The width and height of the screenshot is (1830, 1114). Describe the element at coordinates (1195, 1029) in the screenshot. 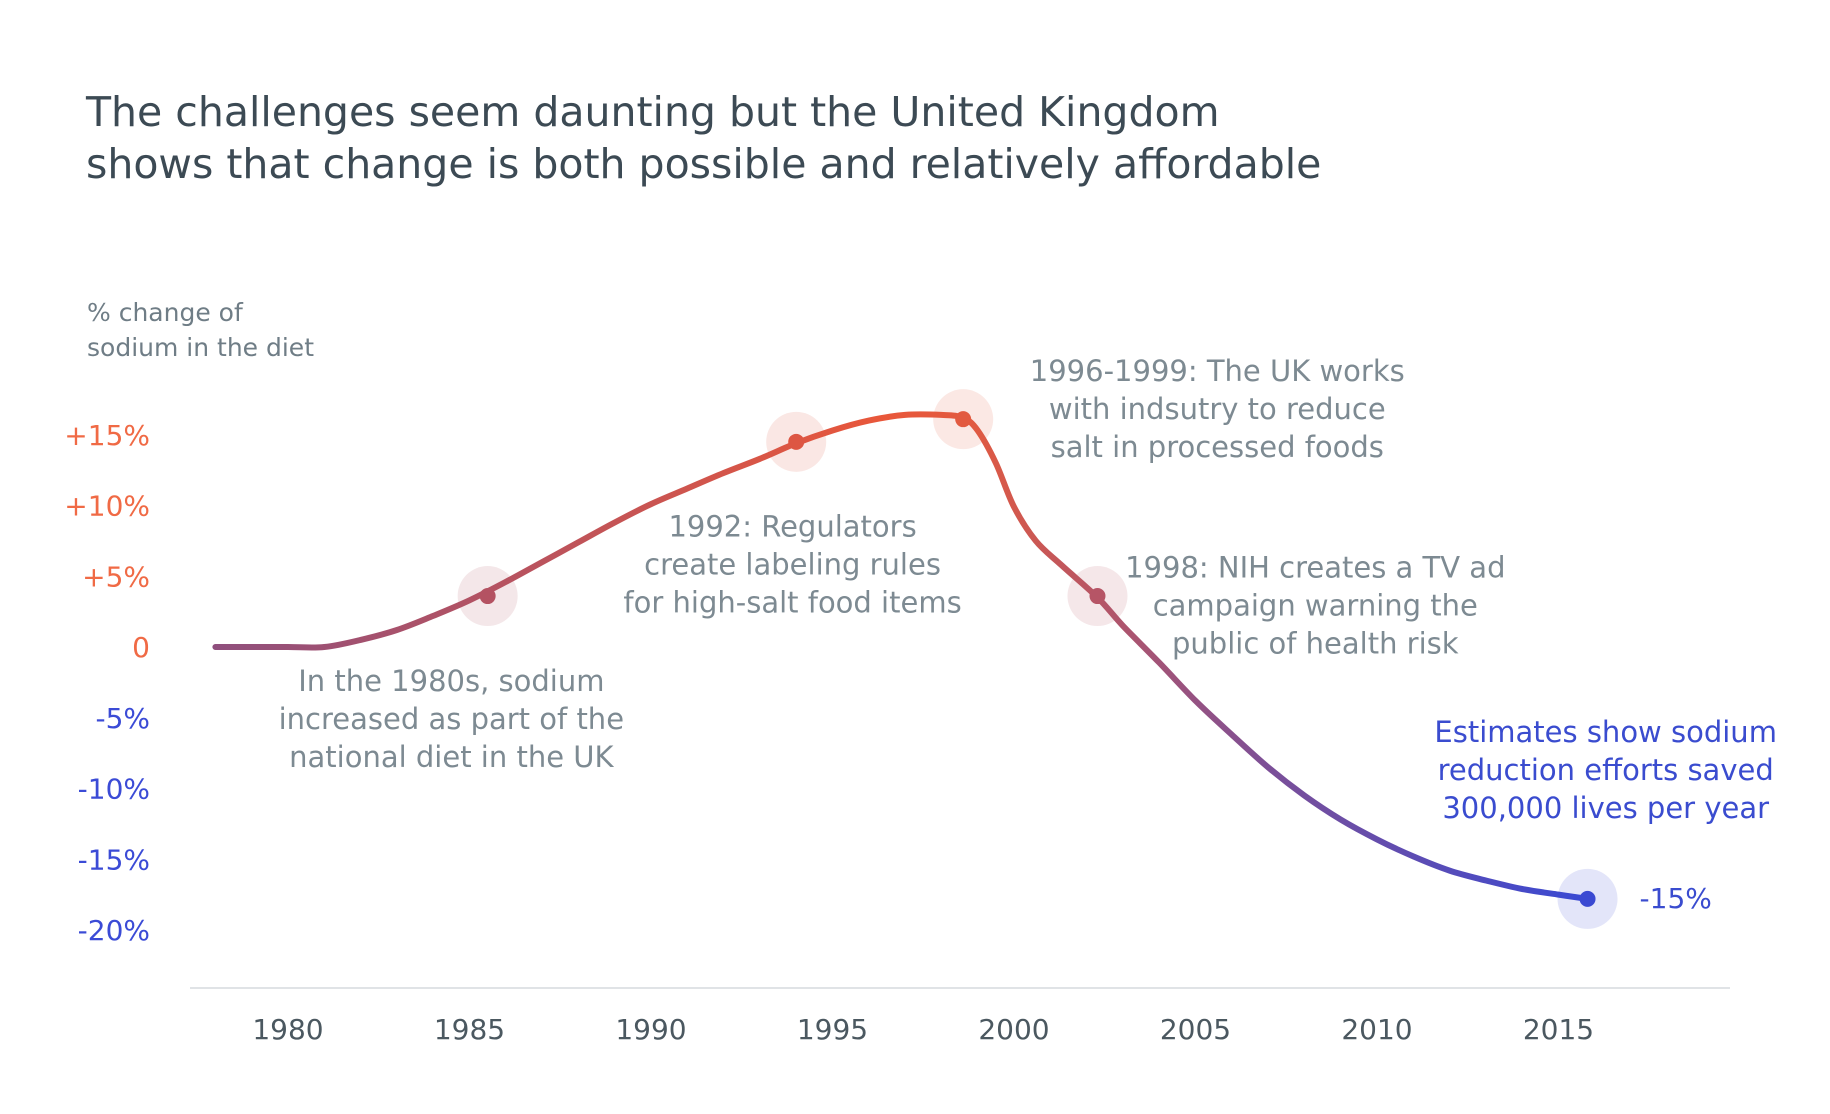

I see `x-tick-label: 2005` at that location.